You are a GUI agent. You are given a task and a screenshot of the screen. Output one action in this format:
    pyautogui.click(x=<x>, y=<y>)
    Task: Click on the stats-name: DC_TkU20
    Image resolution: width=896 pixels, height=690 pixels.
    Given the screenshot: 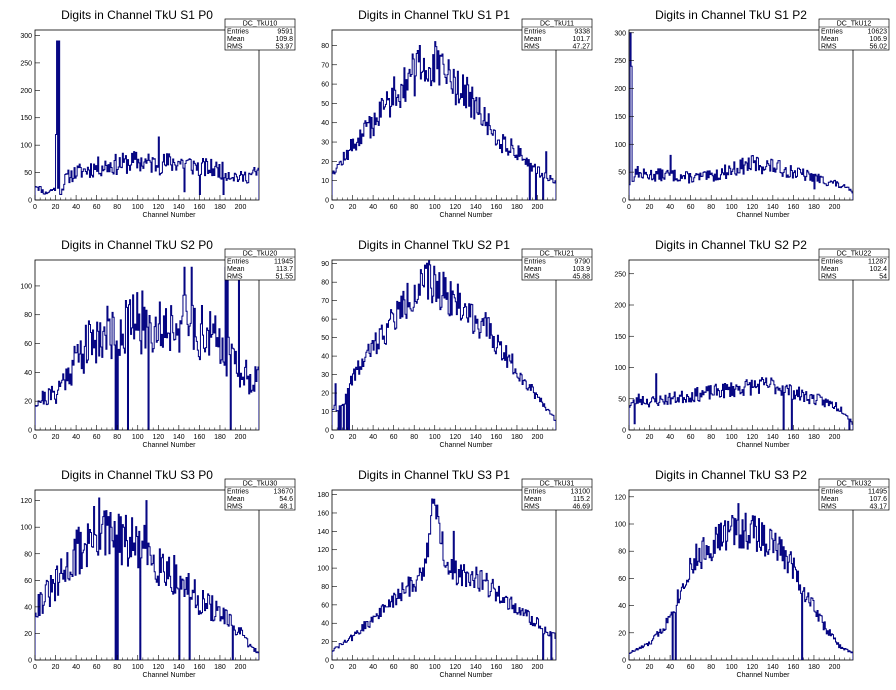 What is the action you would take?
    pyautogui.click(x=260, y=254)
    